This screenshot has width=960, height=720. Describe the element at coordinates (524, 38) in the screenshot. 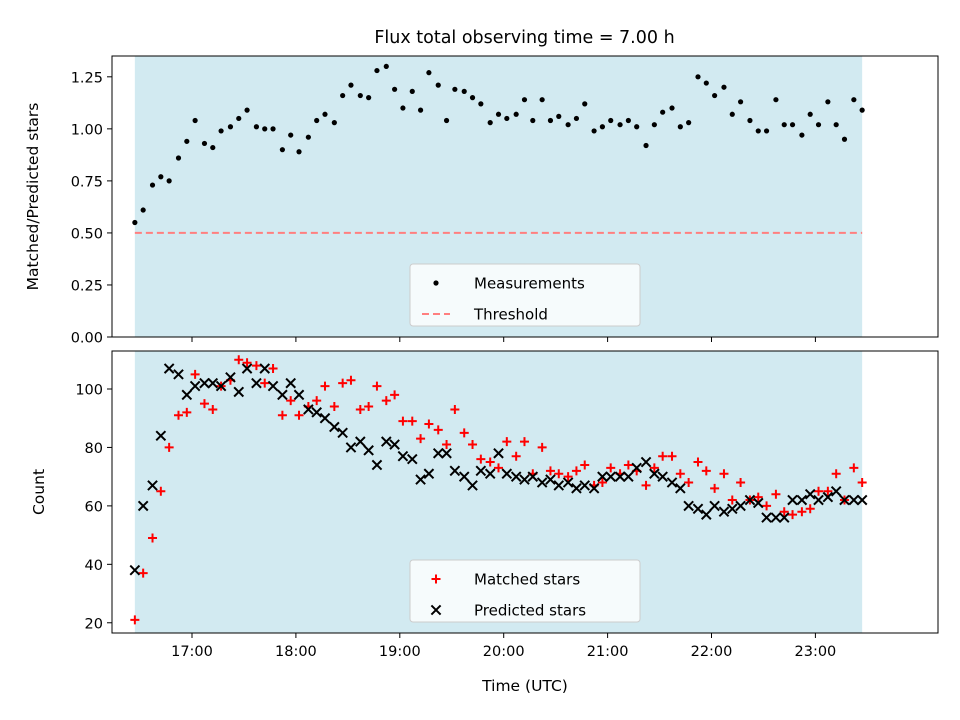

I see `figure-title: Flux total observing time = 7.00 h` at that location.